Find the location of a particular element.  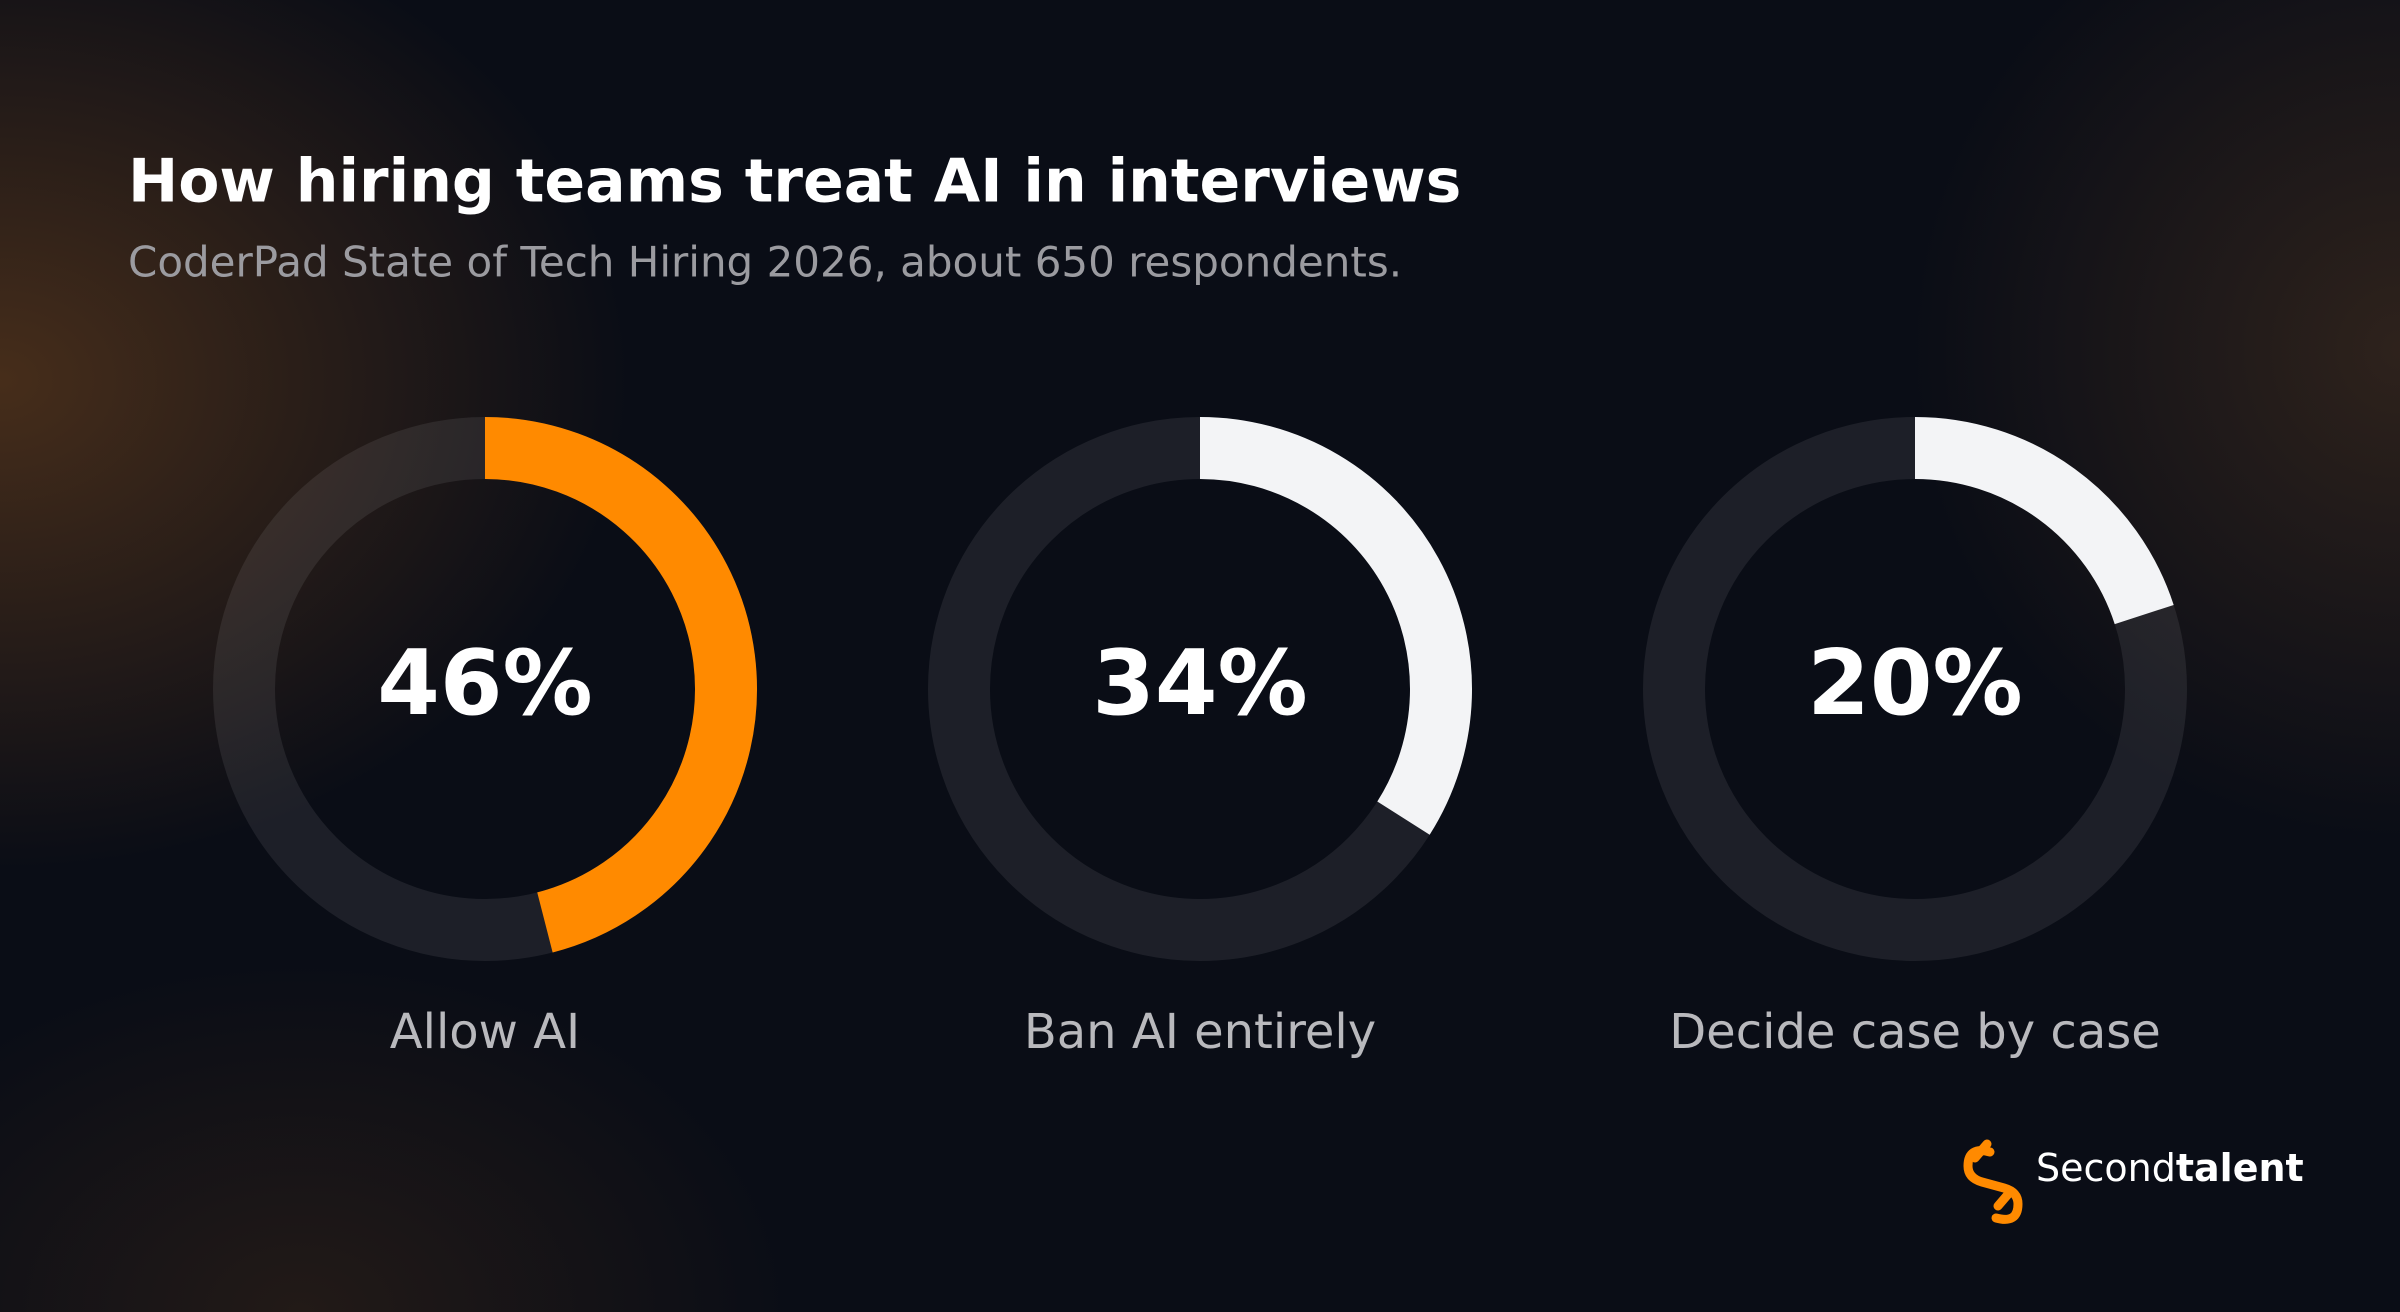

category-label: Allow AI is located at coordinates (485, 1032).